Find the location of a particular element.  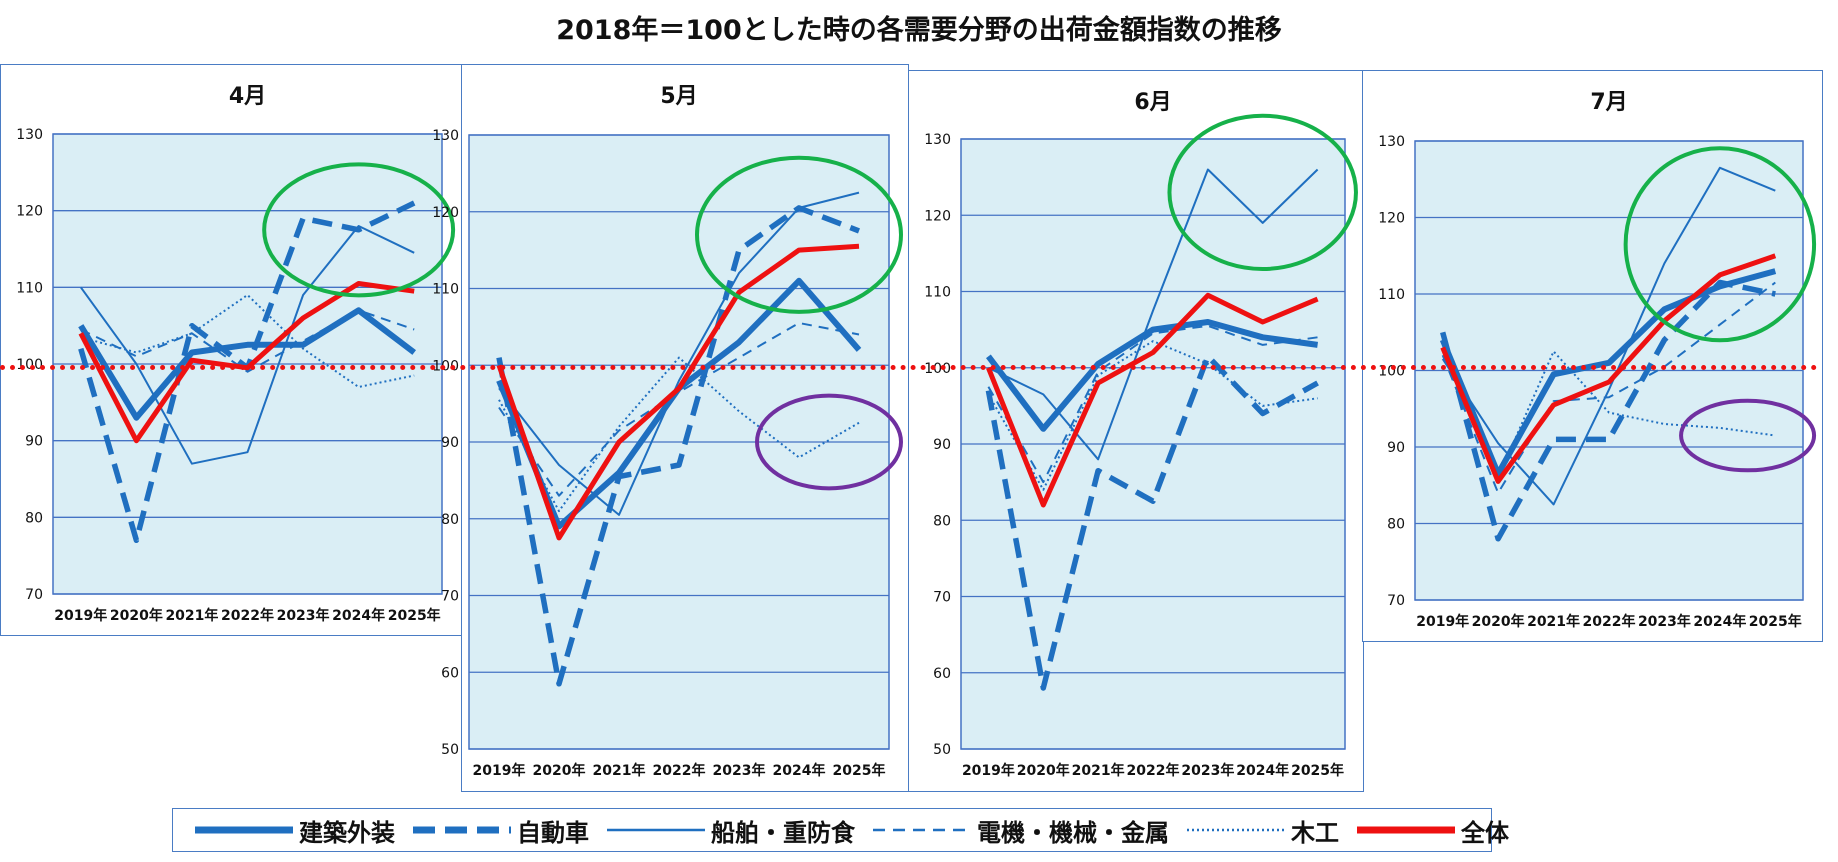

legend-label: 全体 is located at coordinates (1485, 832).